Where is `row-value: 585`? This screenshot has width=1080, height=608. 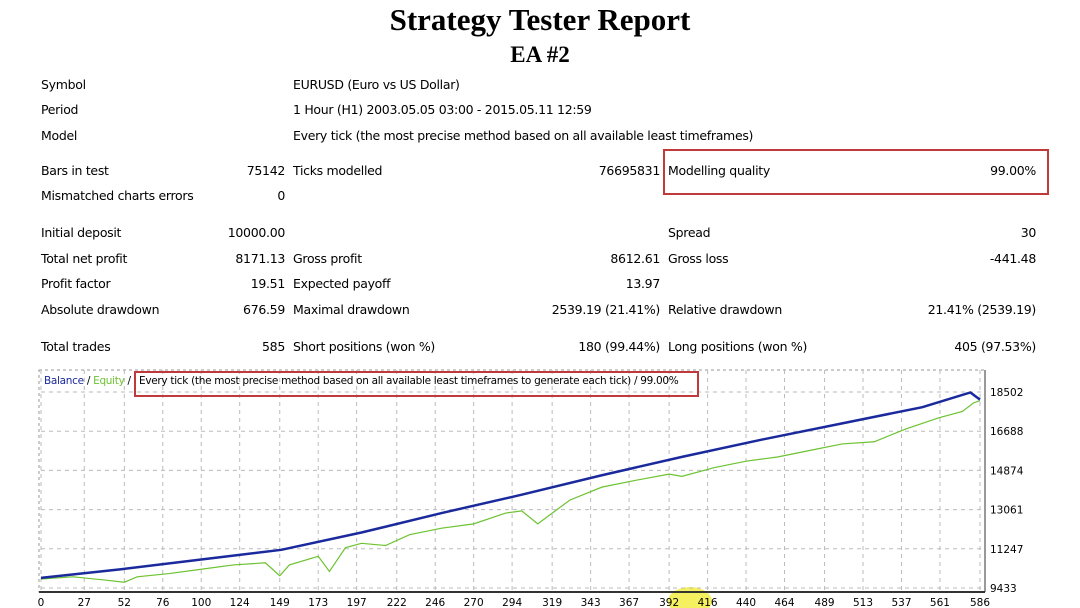 row-value: 585 is located at coordinates (273, 346).